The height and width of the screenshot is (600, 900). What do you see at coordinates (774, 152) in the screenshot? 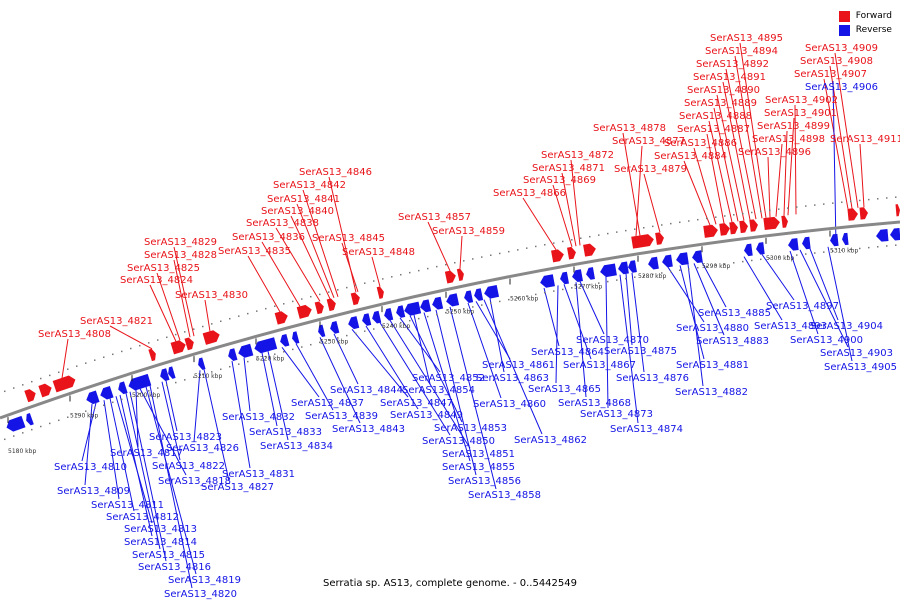
I see `forward-gene-label: SerAS13_4896` at bounding box center [774, 152].